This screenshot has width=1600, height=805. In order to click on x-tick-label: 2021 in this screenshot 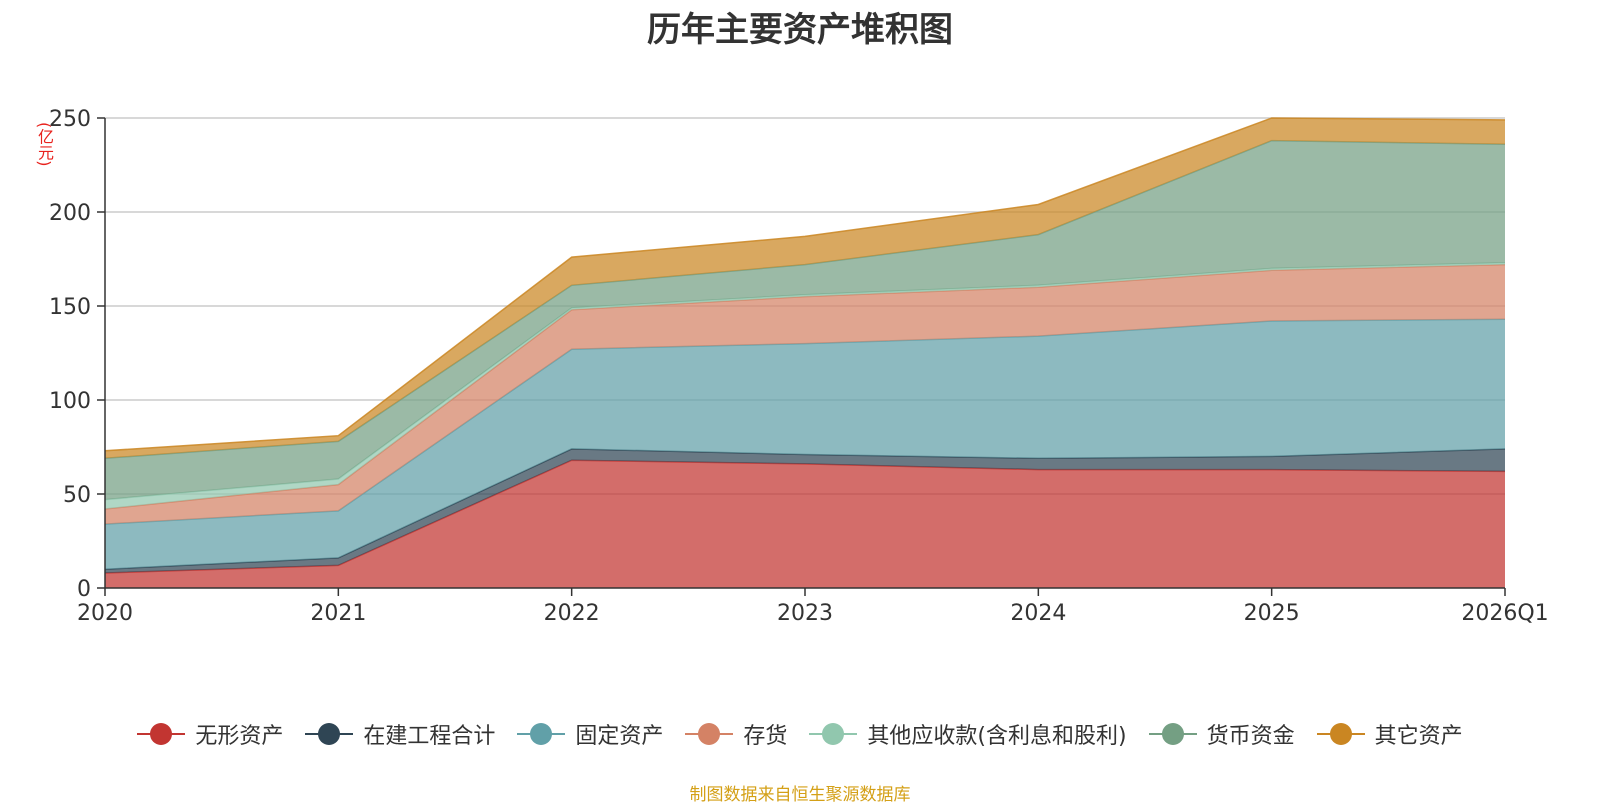, I will do `click(338, 613)`.